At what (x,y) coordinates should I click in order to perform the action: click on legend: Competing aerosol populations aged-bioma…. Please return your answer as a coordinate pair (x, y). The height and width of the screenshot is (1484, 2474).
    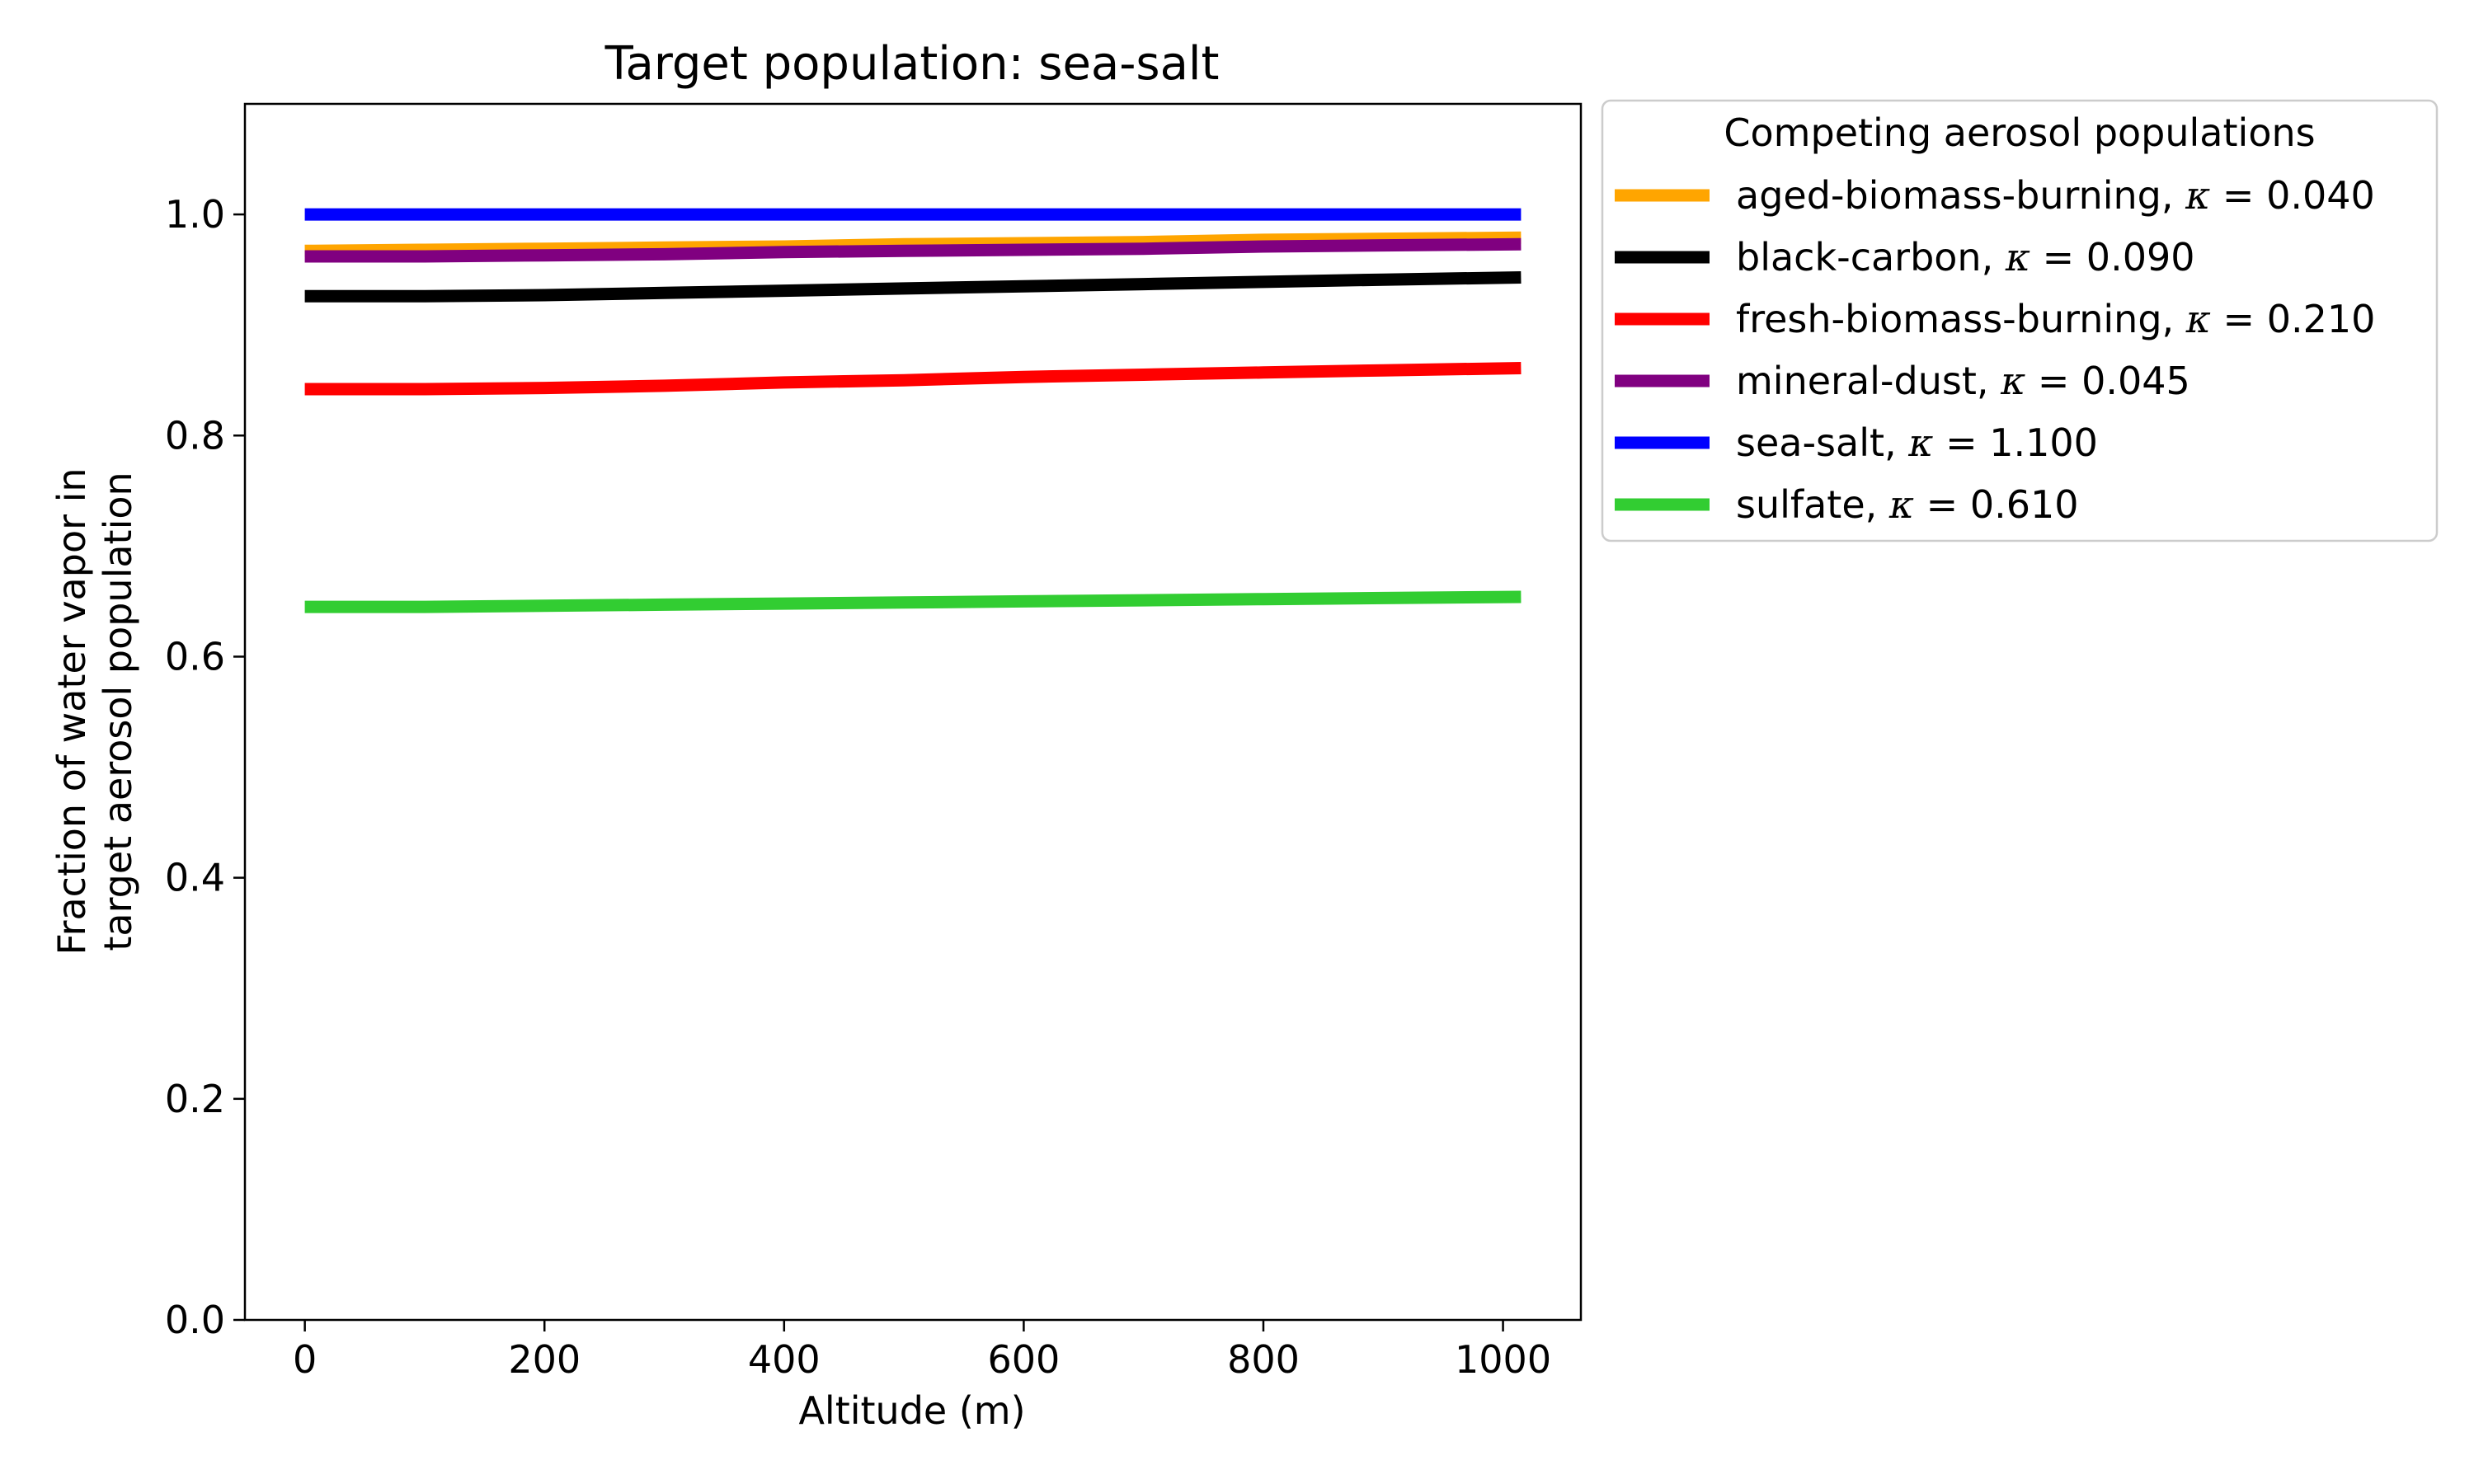
    Looking at the image, I should click on (2020, 320).